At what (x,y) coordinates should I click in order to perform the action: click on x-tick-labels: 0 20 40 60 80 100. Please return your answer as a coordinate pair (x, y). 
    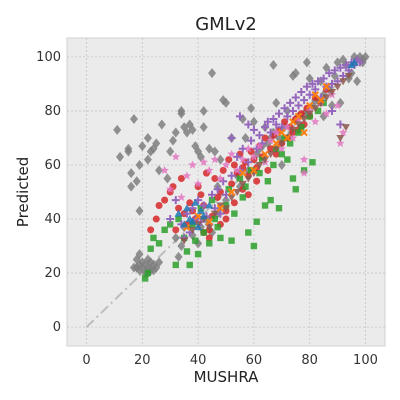
    Looking at the image, I should click on (230, 360).